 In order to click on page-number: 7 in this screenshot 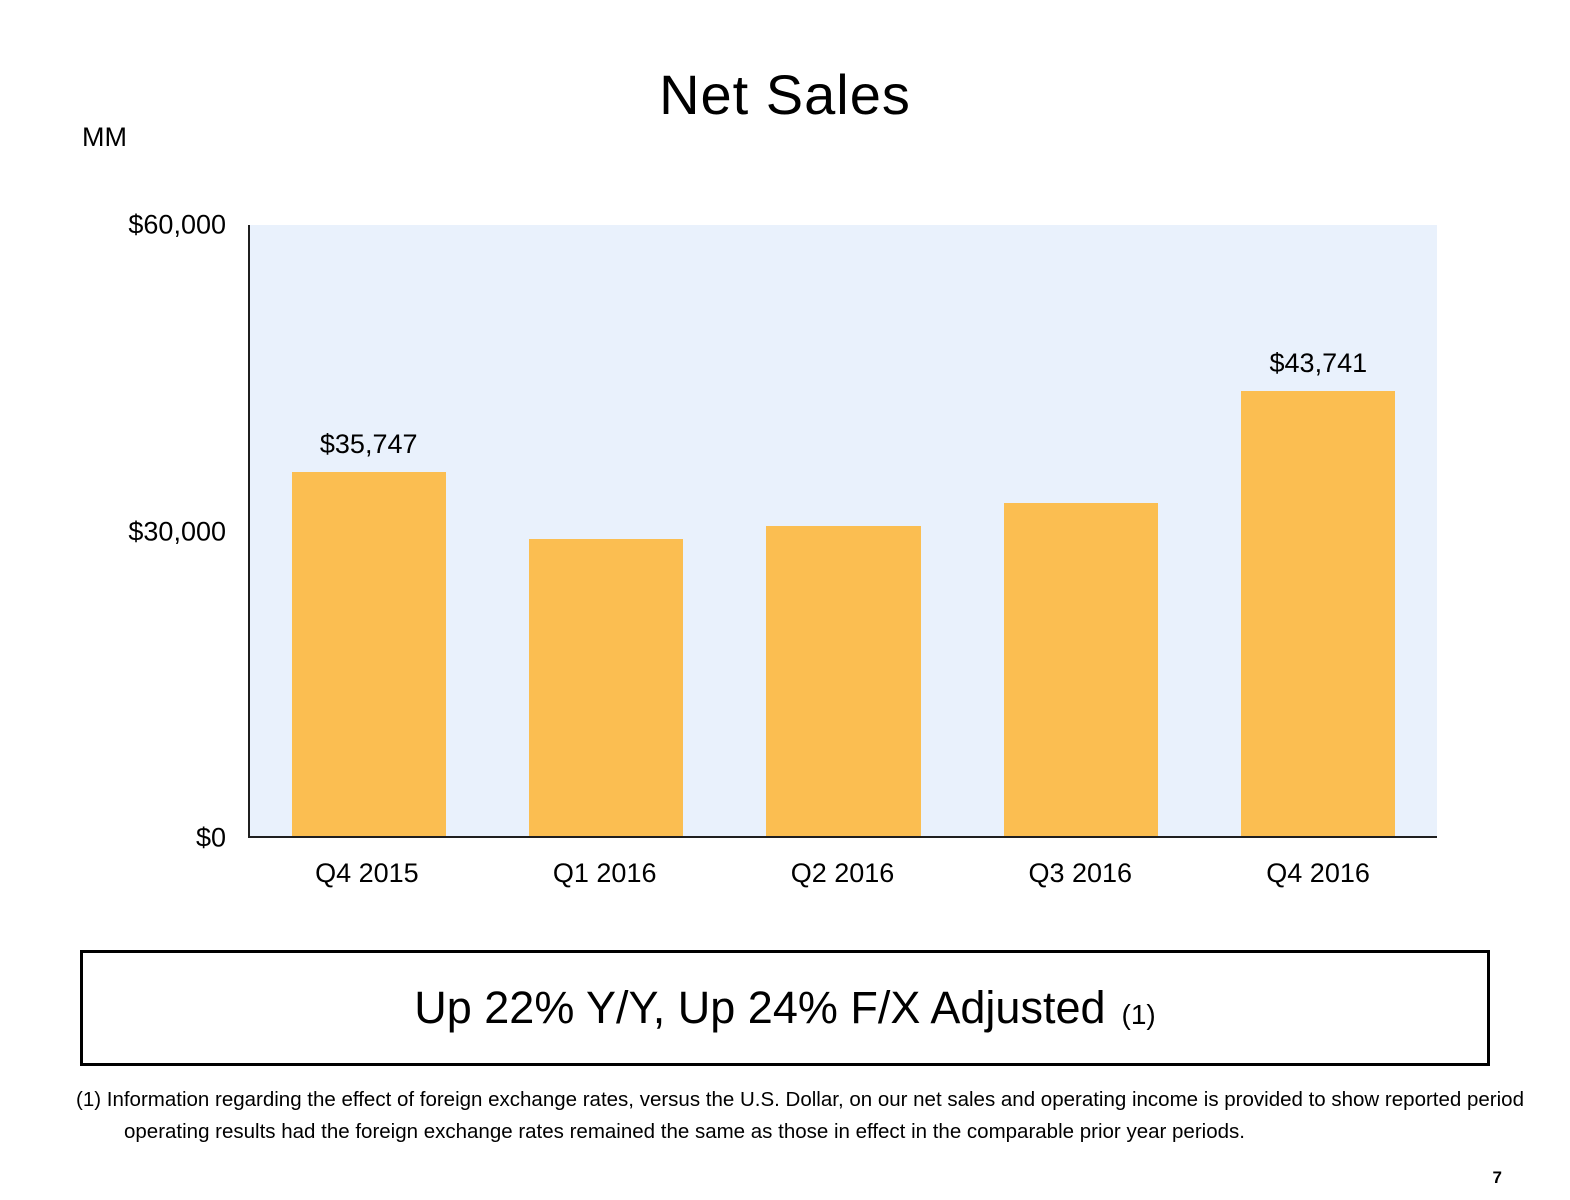, I will do `click(1497, 1177)`.